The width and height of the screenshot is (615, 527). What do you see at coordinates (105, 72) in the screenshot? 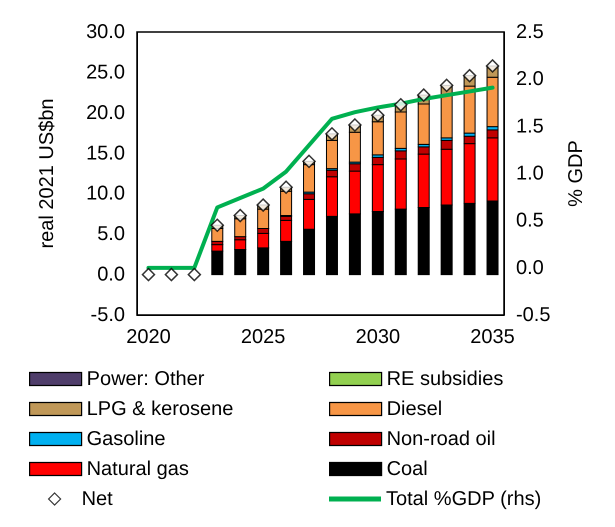
I see `y-tick-label: 25.0` at bounding box center [105, 72].